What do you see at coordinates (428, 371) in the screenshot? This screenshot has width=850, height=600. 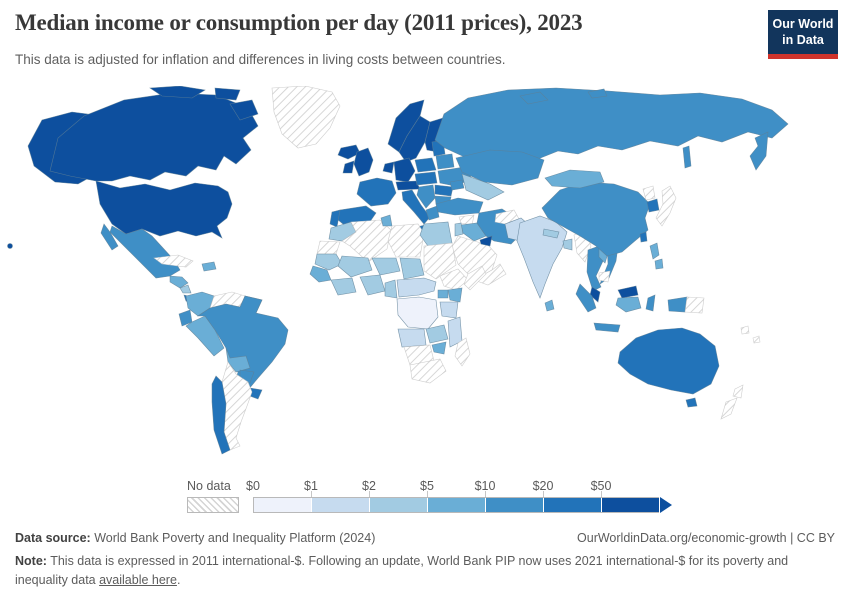 I see `map-region-south-africa` at bounding box center [428, 371].